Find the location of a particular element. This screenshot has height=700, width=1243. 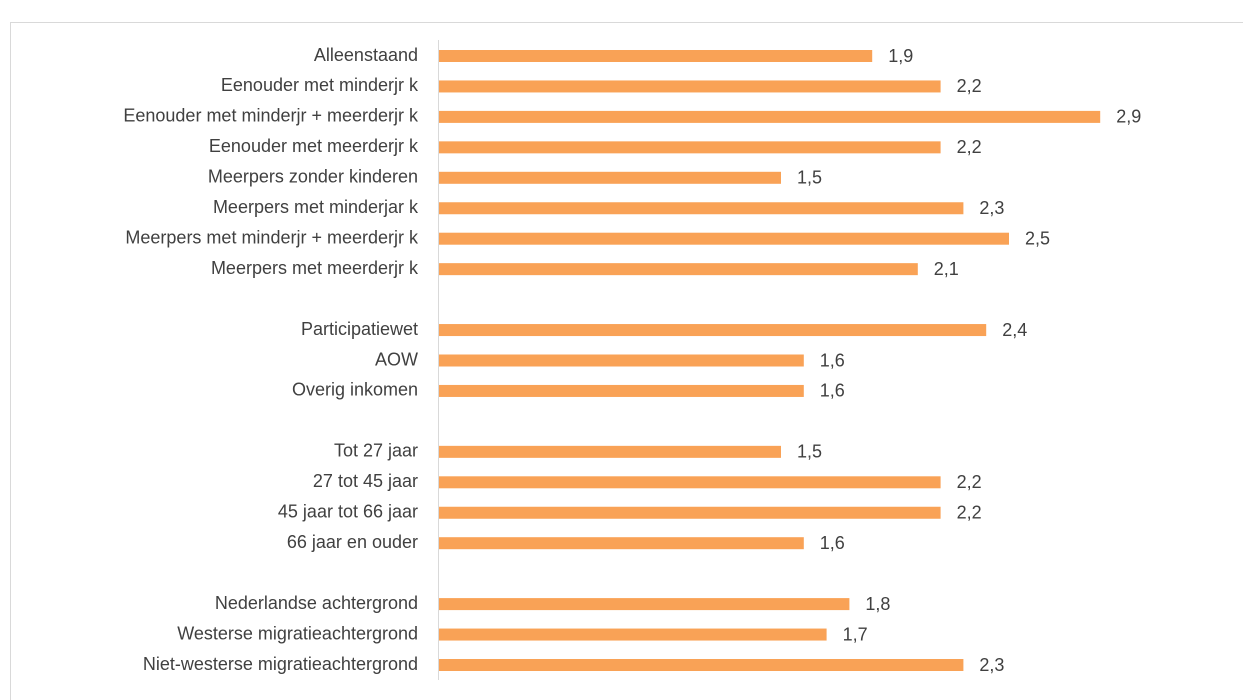

category-label: Tot 27 jaar is located at coordinates (376, 451).